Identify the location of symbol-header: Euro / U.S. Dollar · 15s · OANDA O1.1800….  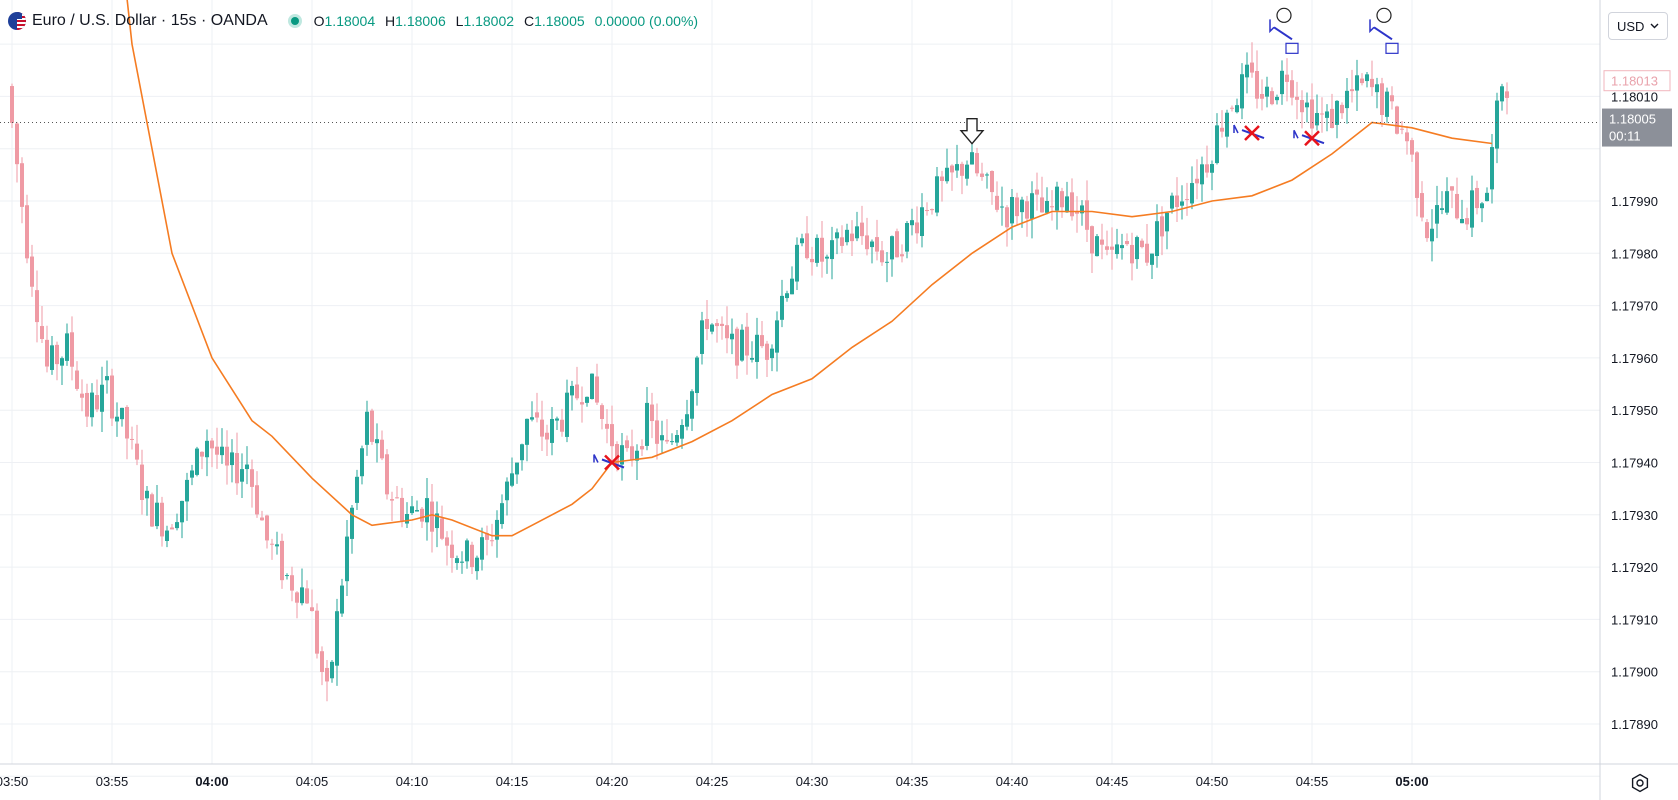
(353, 21).